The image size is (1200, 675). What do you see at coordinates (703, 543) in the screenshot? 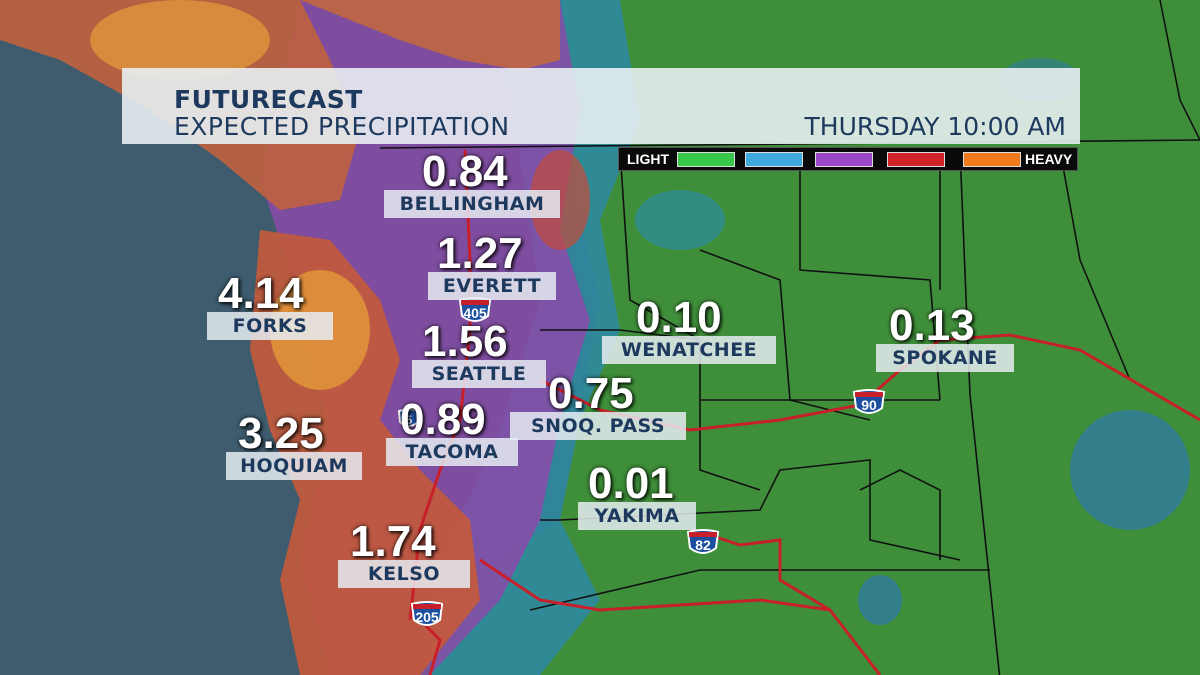
I see `interstate-82-shield: 82` at bounding box center [703, 543].